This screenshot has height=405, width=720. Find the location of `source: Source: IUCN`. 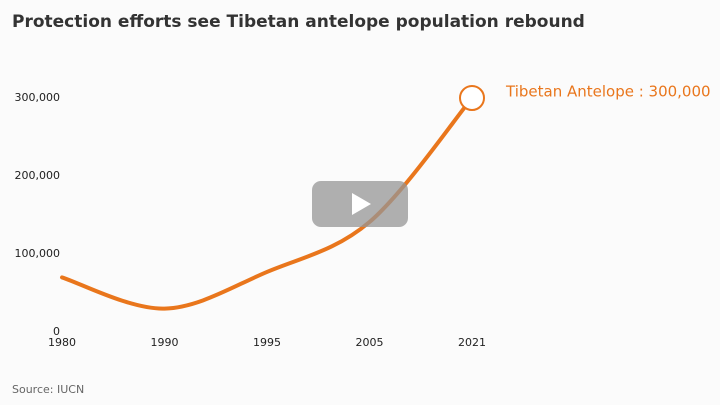

source: Source: IUCN is located at coordinates (48, 389).